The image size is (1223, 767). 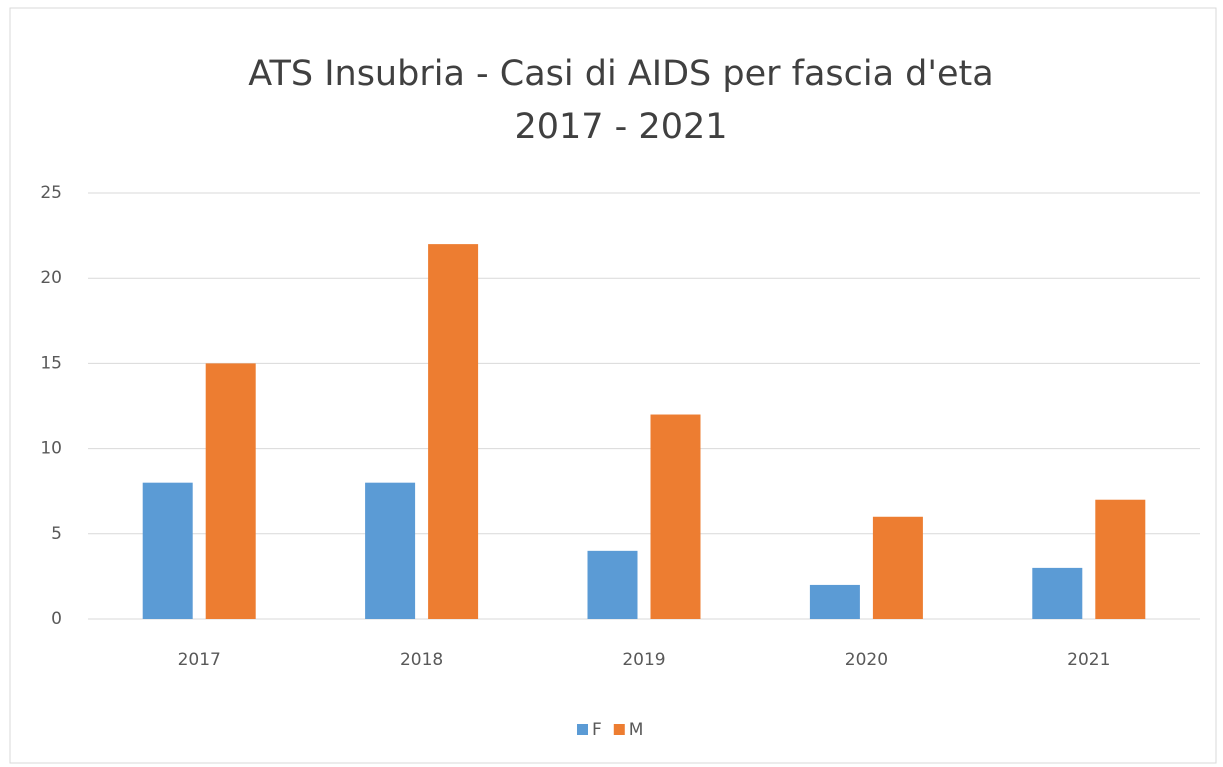 I want to click on legend-label: M, so click(x=636, y=730).